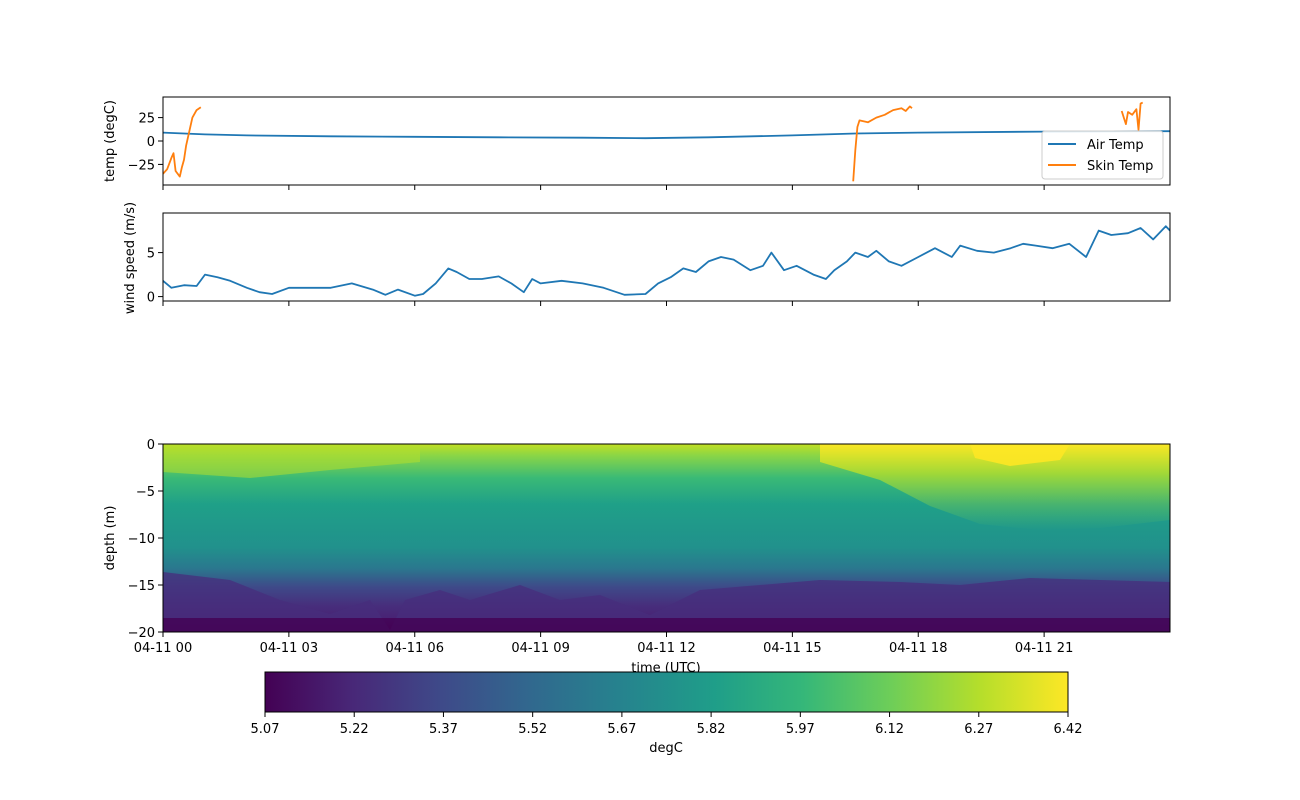  I want to click on heatmap-warm-surface-right, so click(995, 487).